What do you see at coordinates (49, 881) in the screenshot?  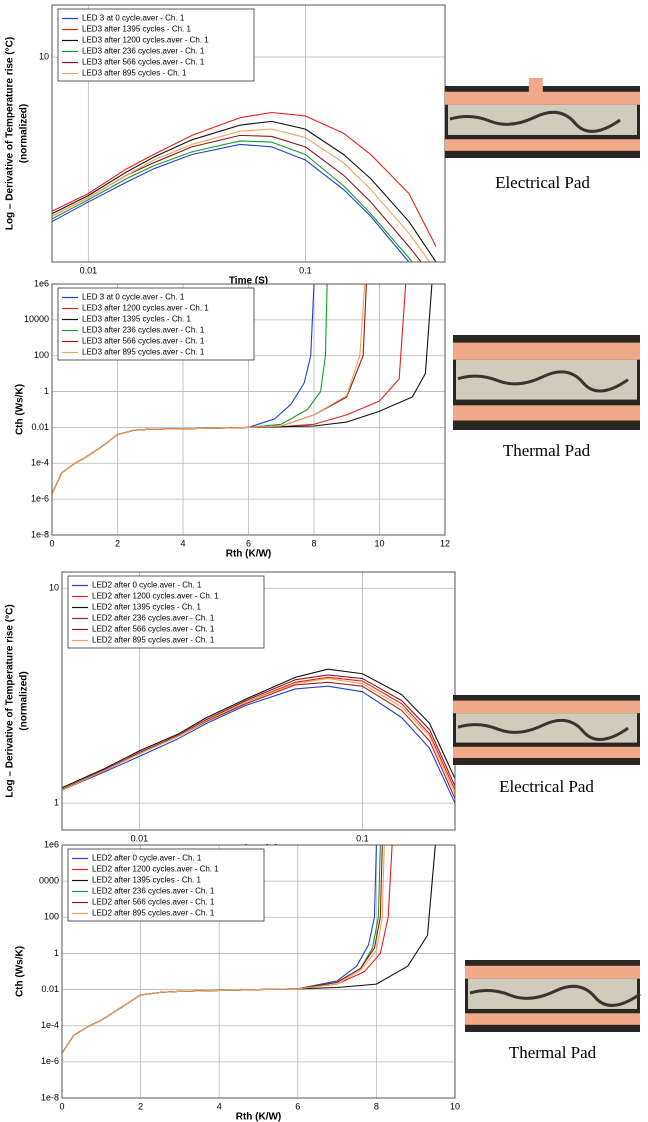 I see `y-tick-label: 0000` at bounding box center [49, 881].